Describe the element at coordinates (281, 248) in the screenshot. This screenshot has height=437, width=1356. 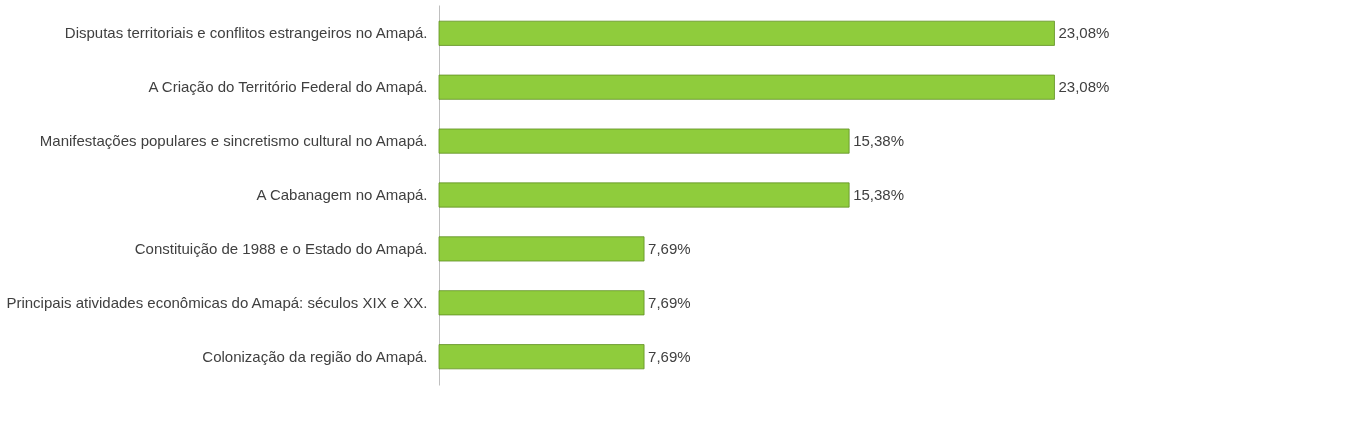
I see `y-tick-label: Constituição de 1988 e o Estado do Amapá.` at that location.